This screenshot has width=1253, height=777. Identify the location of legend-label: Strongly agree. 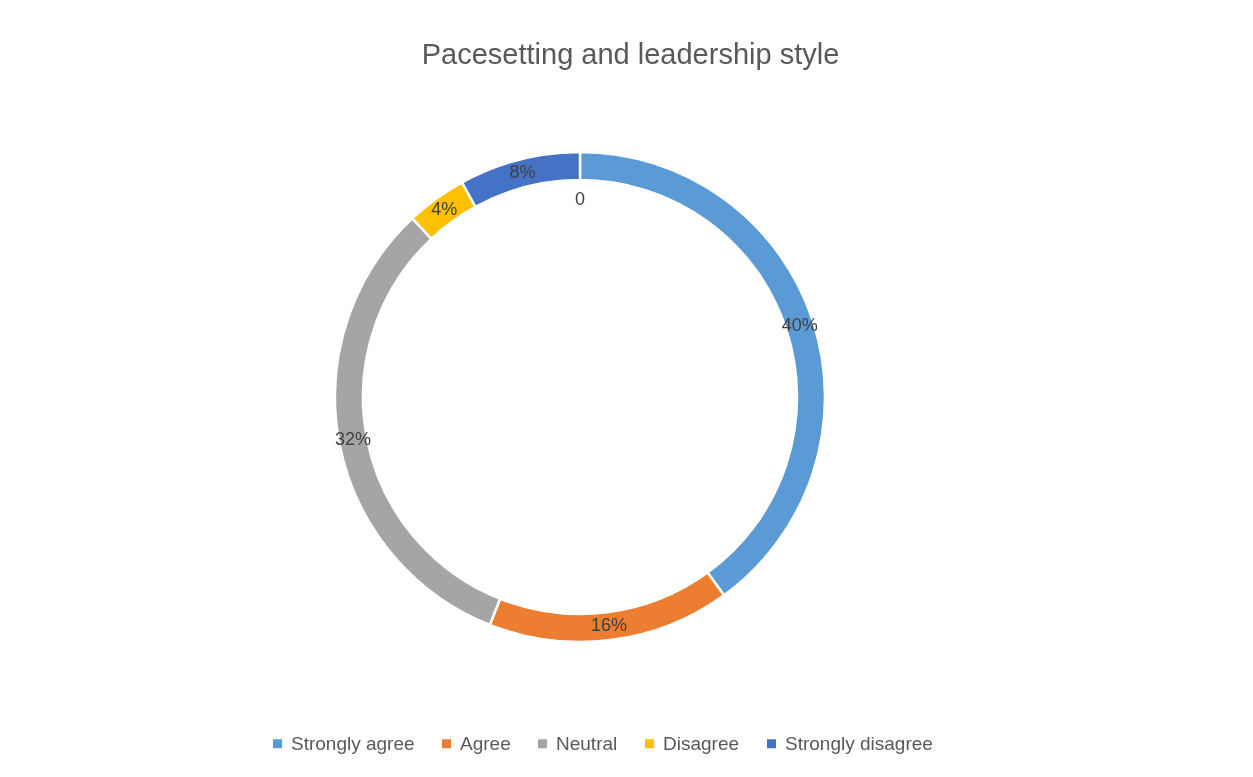
(353, 743).